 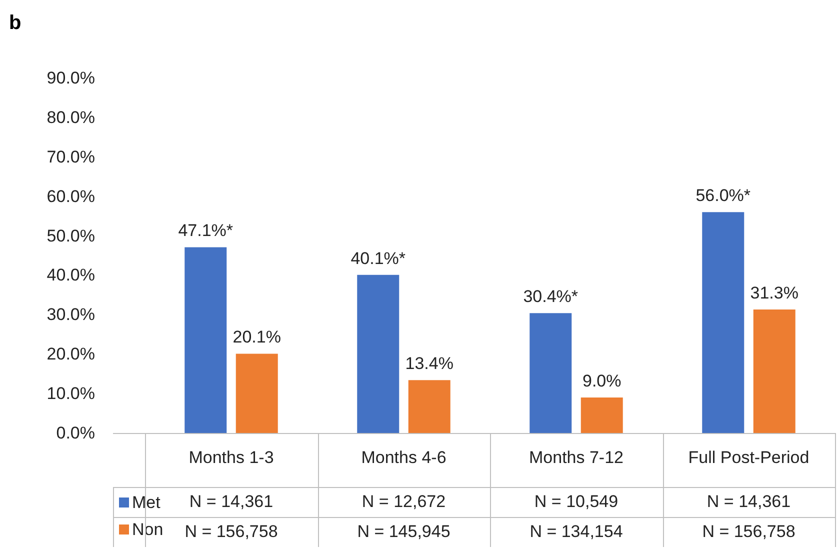 What do you see at coordinates (70, 394) in the screenshot?
I see `y-tick-label: 10.0%` at bounding box center [70, 394].